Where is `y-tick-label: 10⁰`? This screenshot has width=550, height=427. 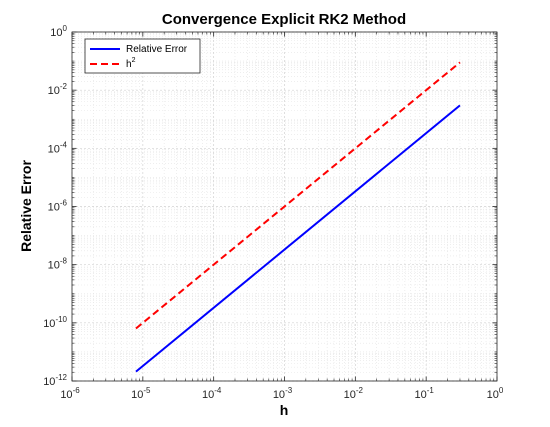
y-tick-label: 10⁰ is located at coordinates (58, 31).